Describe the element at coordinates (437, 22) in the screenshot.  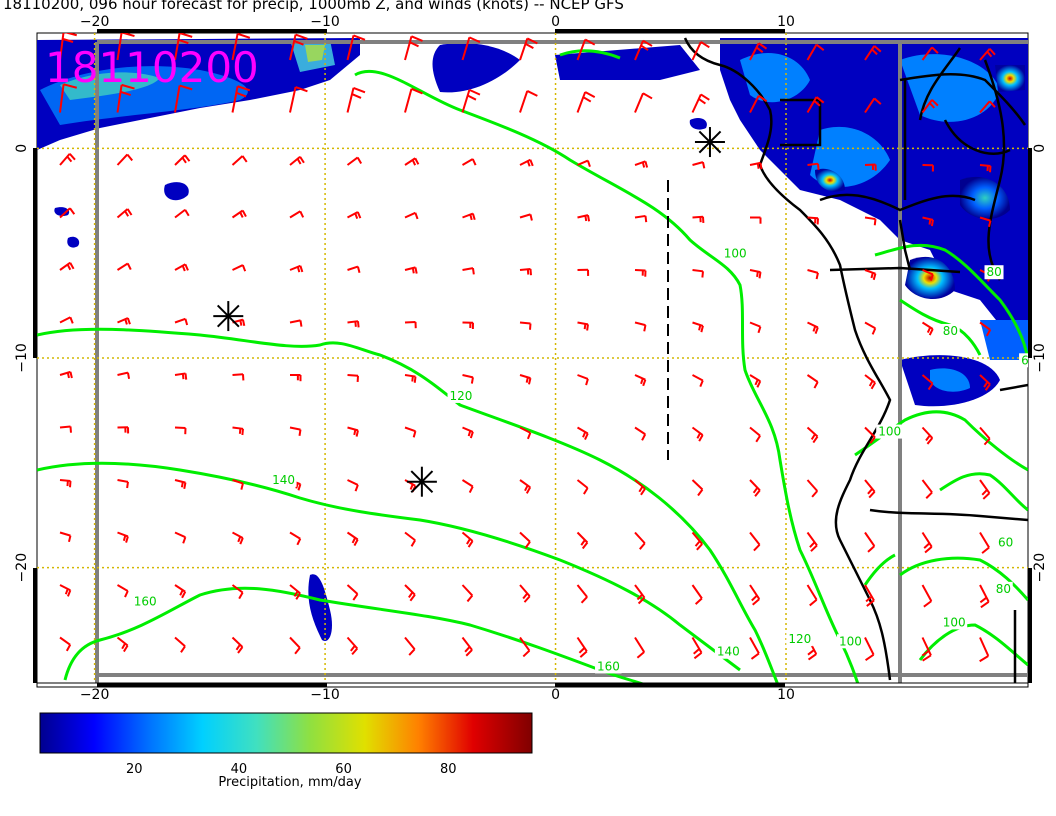
I see `x-axis-top-labels: −20 −10 0 10` at that location.